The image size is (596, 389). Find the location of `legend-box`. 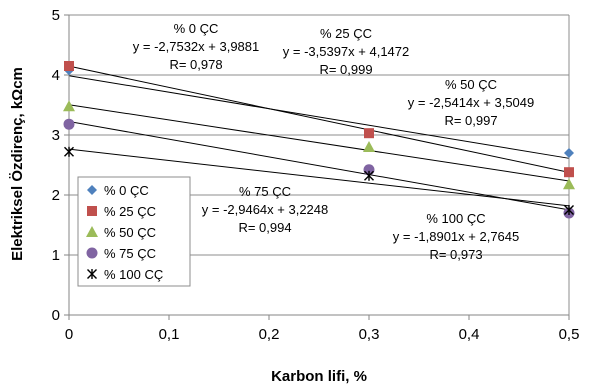

legend-box is located at coordinates (134, 231).